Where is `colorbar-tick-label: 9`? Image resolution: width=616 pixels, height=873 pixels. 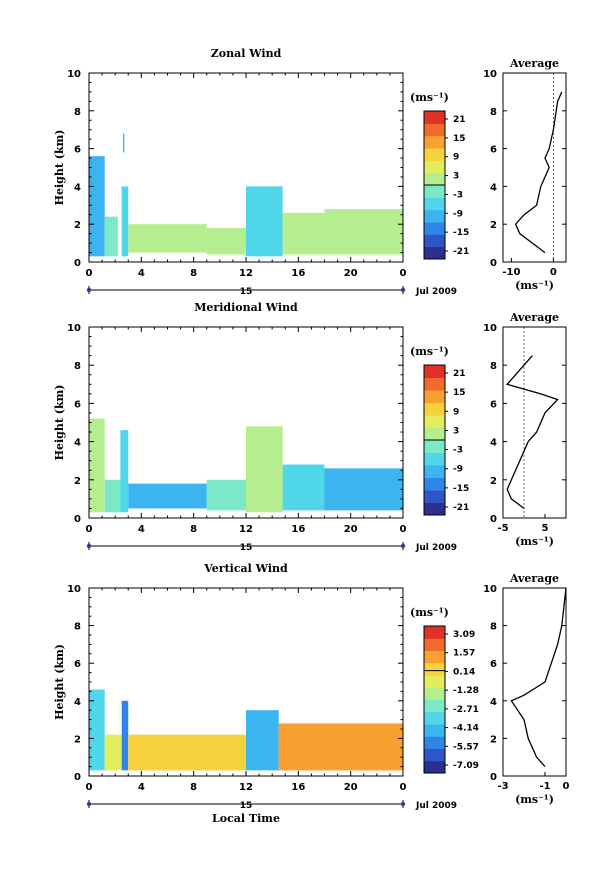 colorbar-tick-label: 9 is located at coordinates (456, 158).